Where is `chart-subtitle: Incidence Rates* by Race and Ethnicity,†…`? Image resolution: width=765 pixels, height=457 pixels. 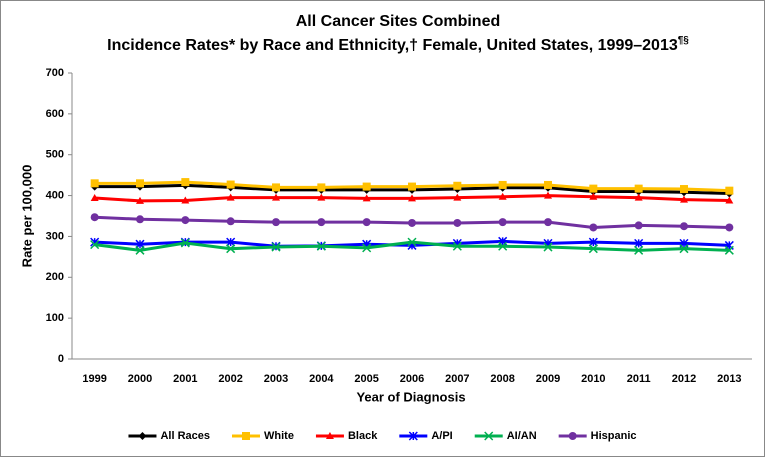
chart-subtitle: Incidence Rates* by Race and Ethnicity,†… is located at coordinates (398, 45).